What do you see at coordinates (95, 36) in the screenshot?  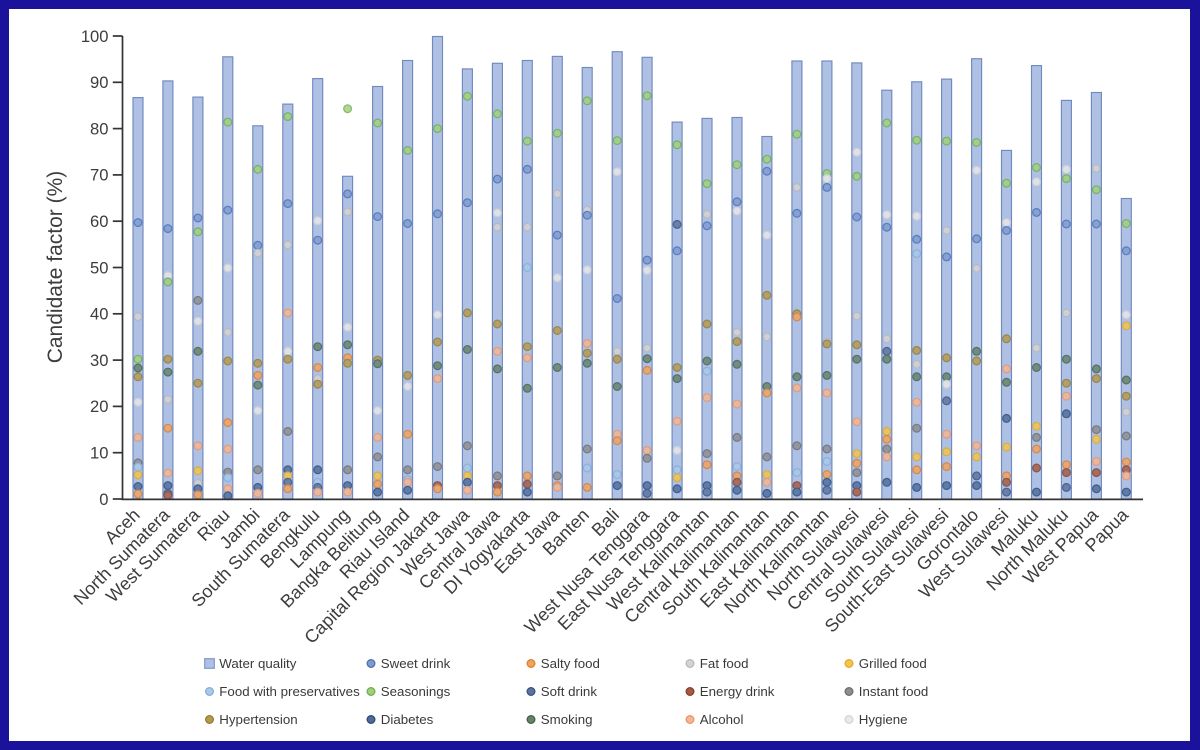 I see `svg-text: 100` at bounding box center [95, 36].